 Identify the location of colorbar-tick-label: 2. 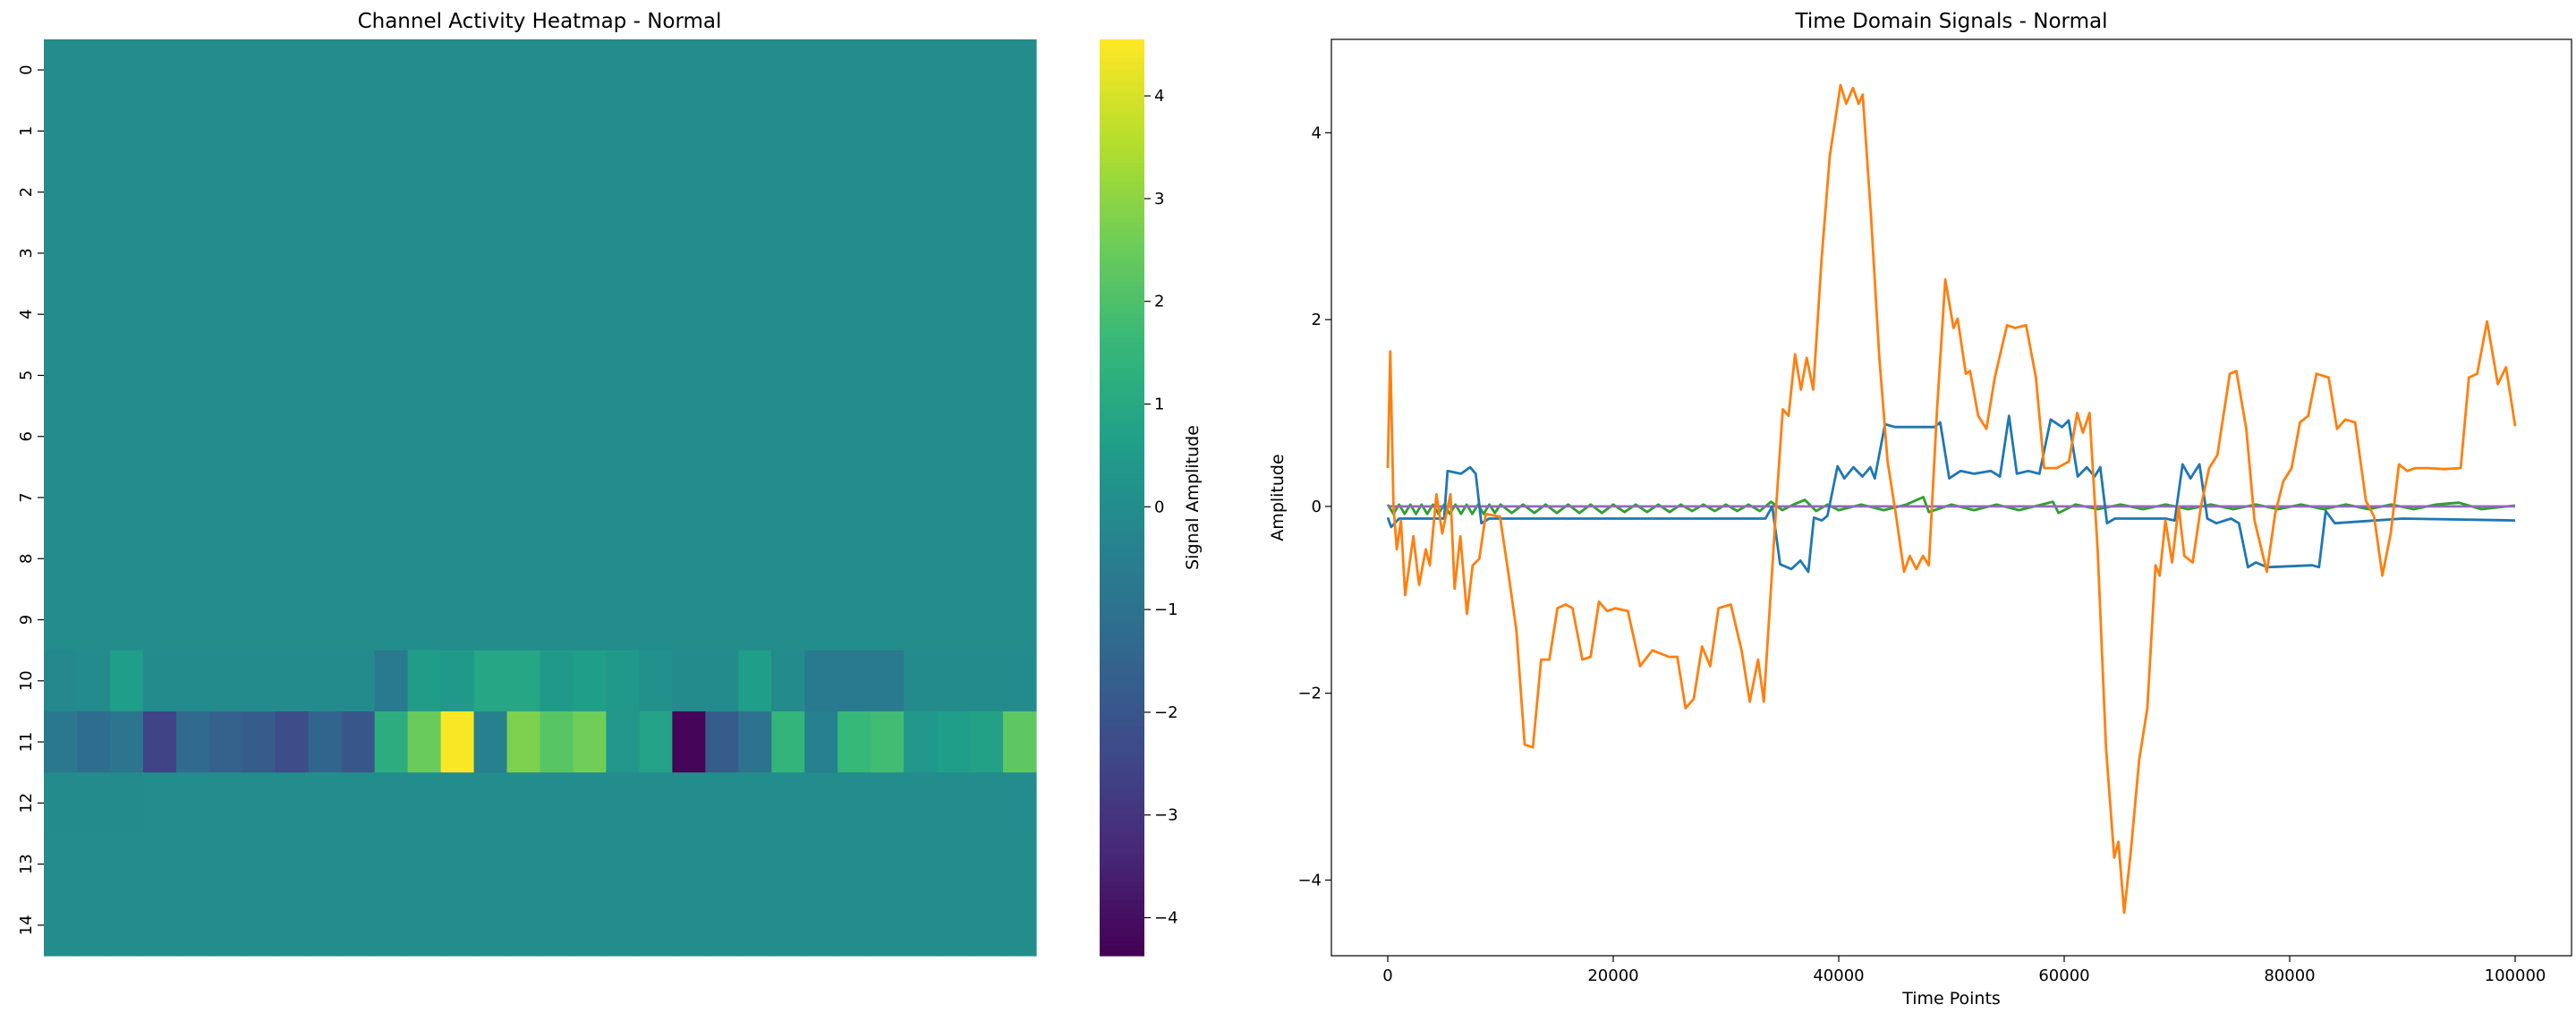
(1159, 302).